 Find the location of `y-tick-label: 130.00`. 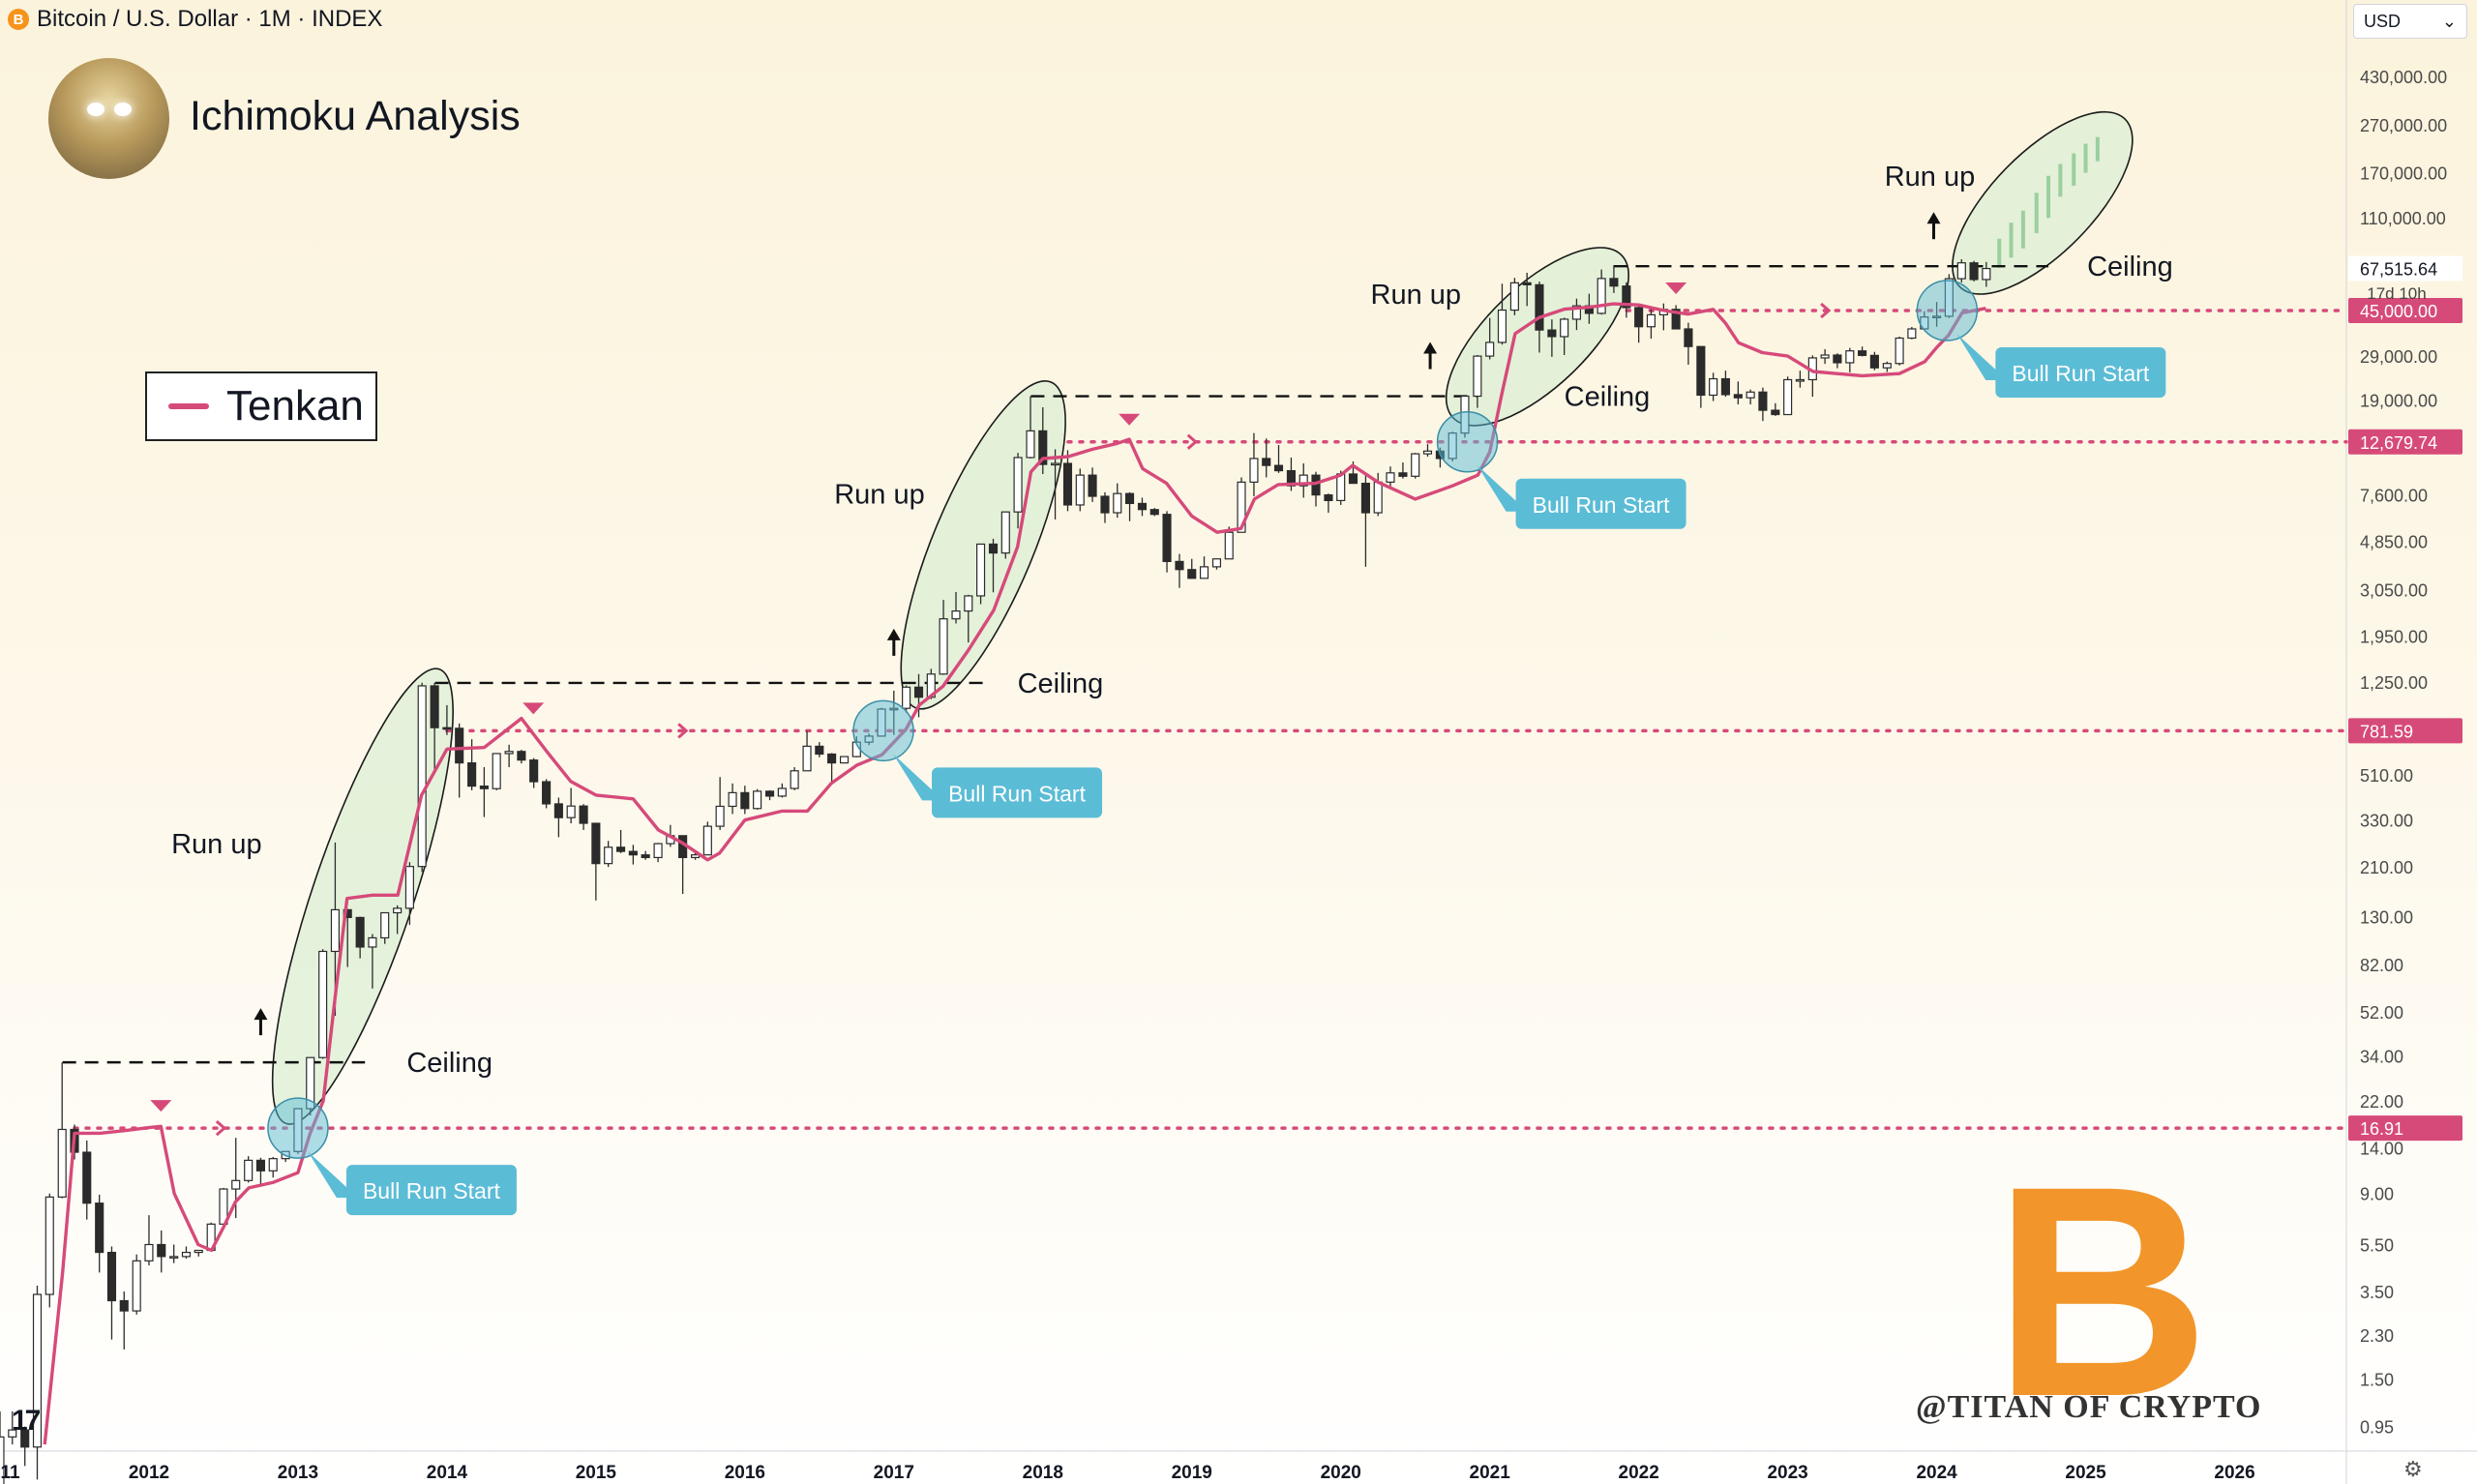

y-tick-label: 130.00 is located at coordinates (2386, 918).